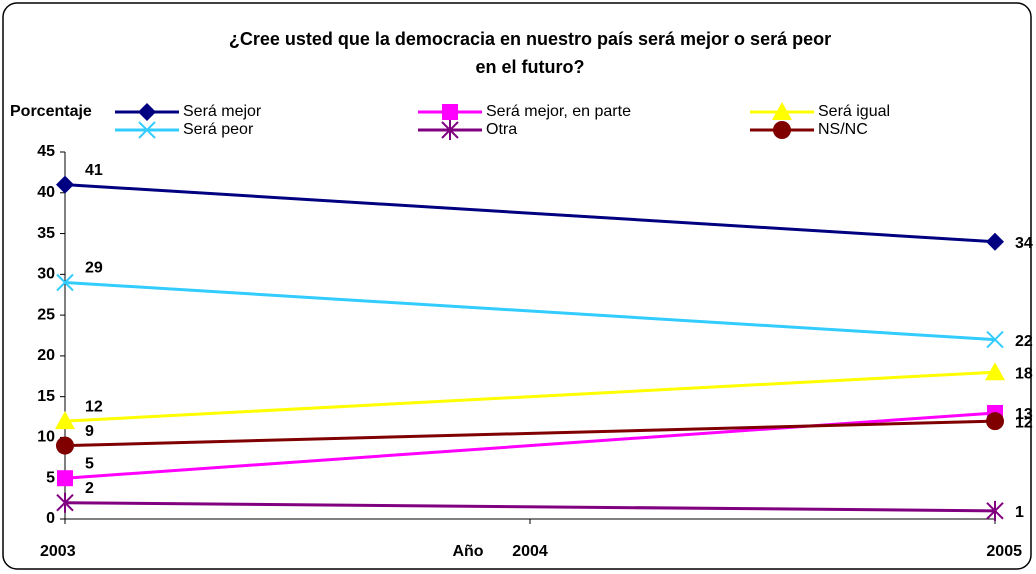 This screenshot has height=574, width=1036. What do you see at coordinates (51, 111) in the screenshot?
I see `y-axis-label: Porcentaje` at bounding box center [51, 111].